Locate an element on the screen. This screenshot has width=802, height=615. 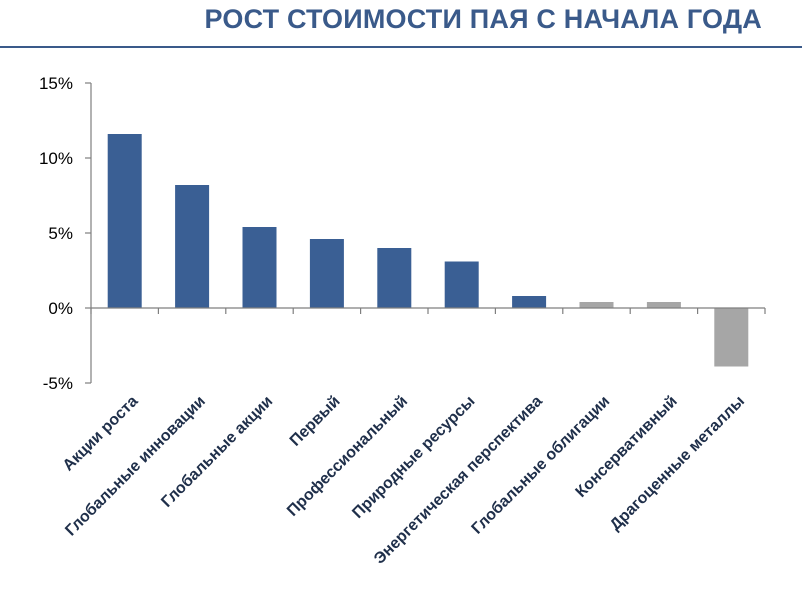
y-tick-label: 10% is located at coordinates (56, 158).